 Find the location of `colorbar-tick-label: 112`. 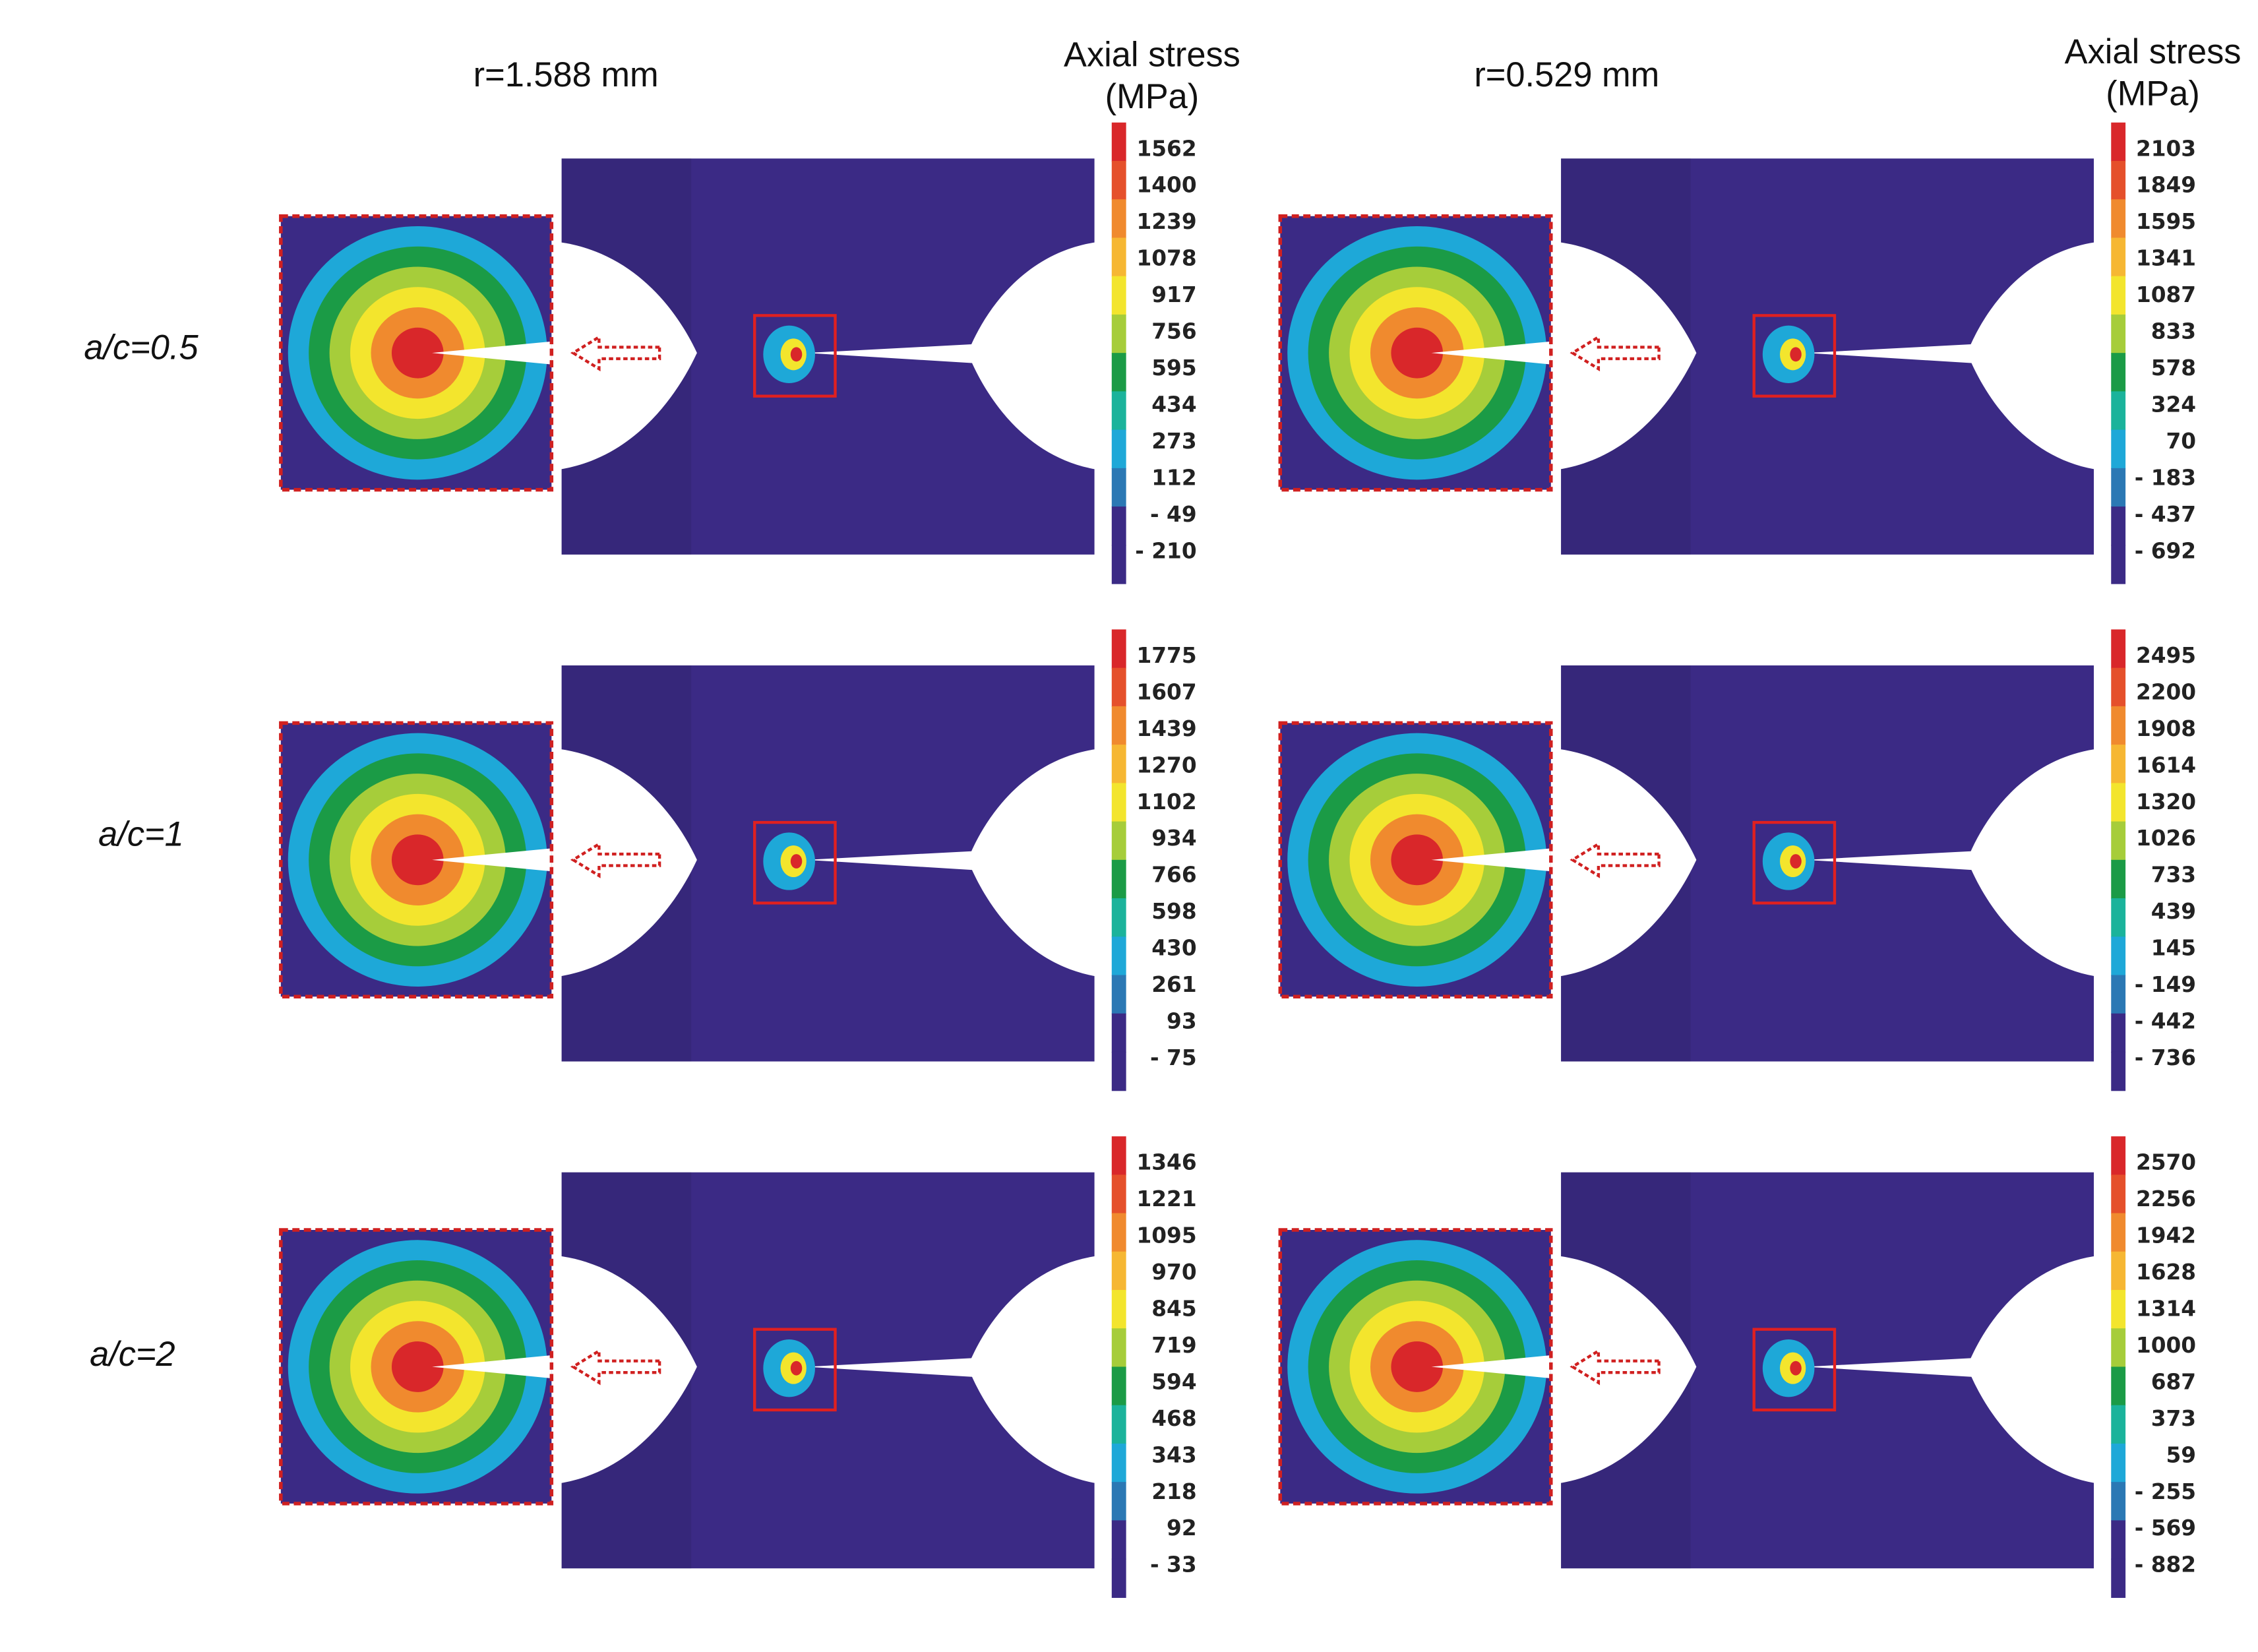

colorbar-tick-label: 112 is located at coordinates (1173, 477).